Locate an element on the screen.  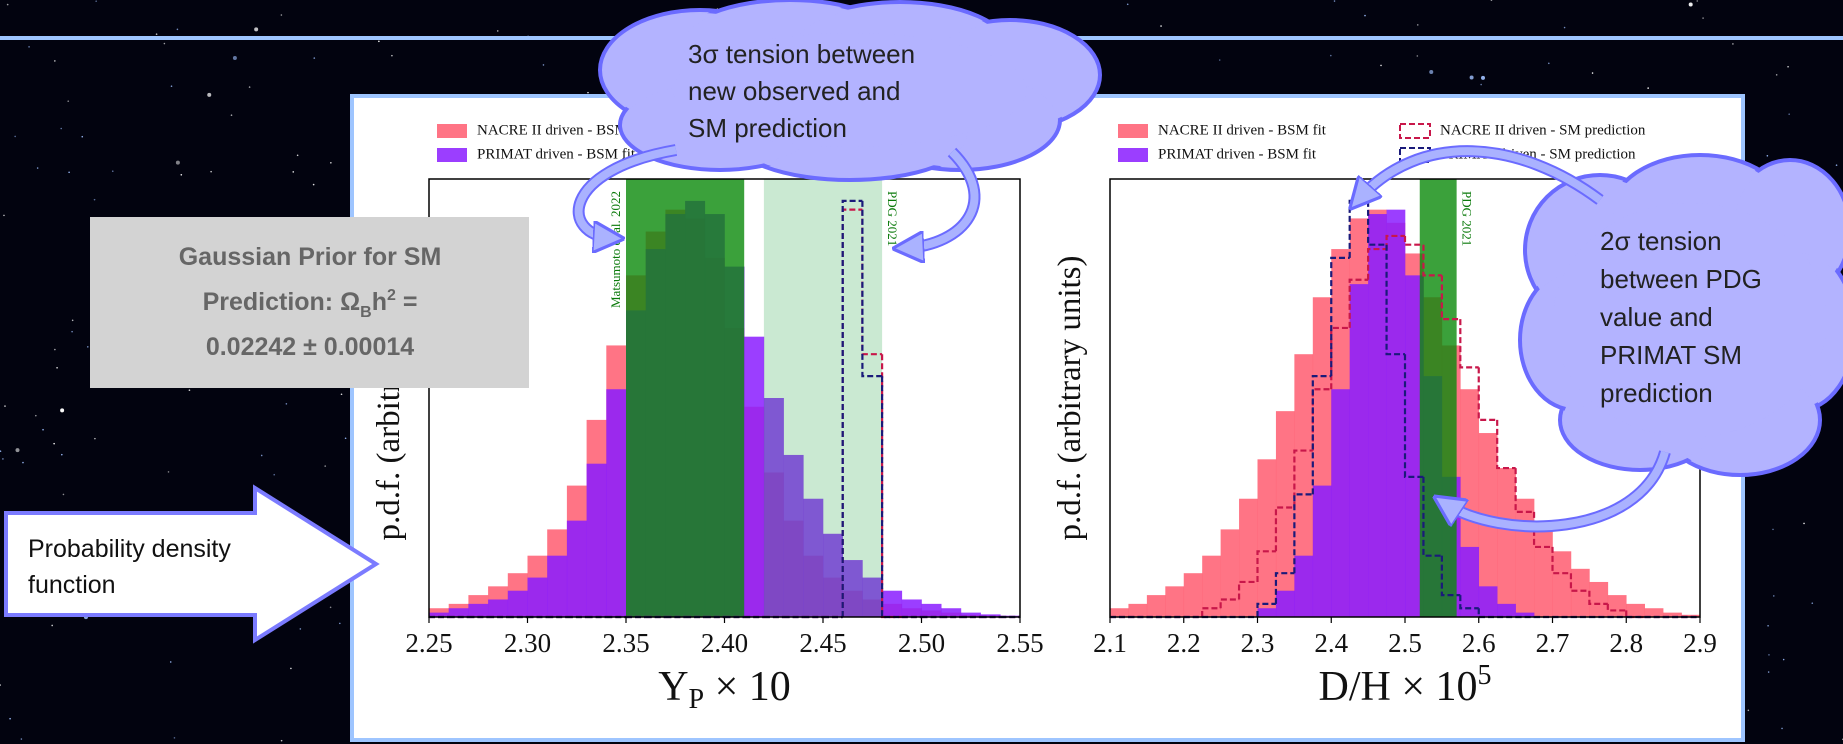
x-label-sub: P is located at coordinates (697, 699).